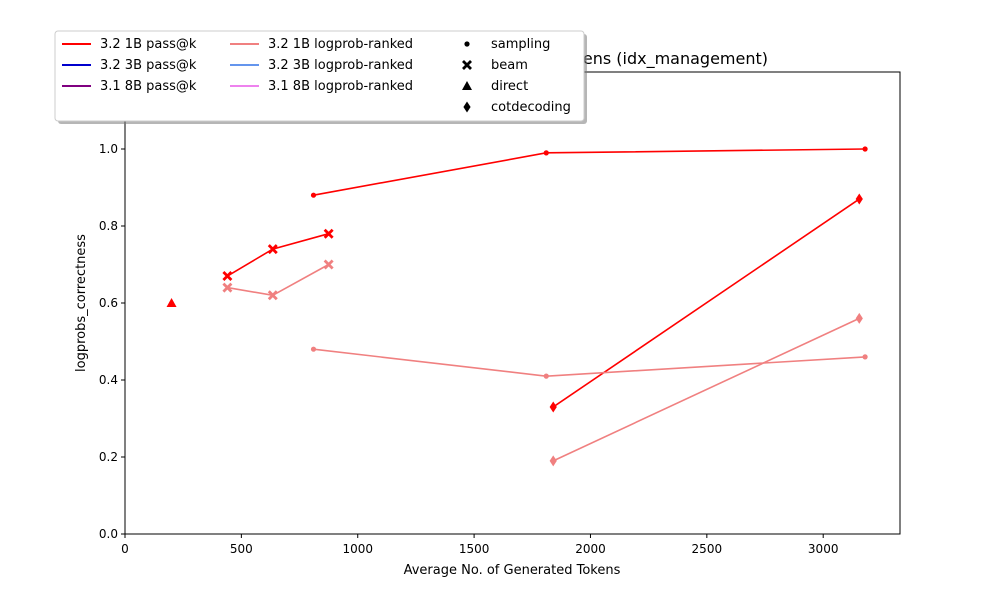 This screenshot has width=1000, height=600. I want to click on series-line-3-2-1b-pass-k-beam, so click(277, 254).